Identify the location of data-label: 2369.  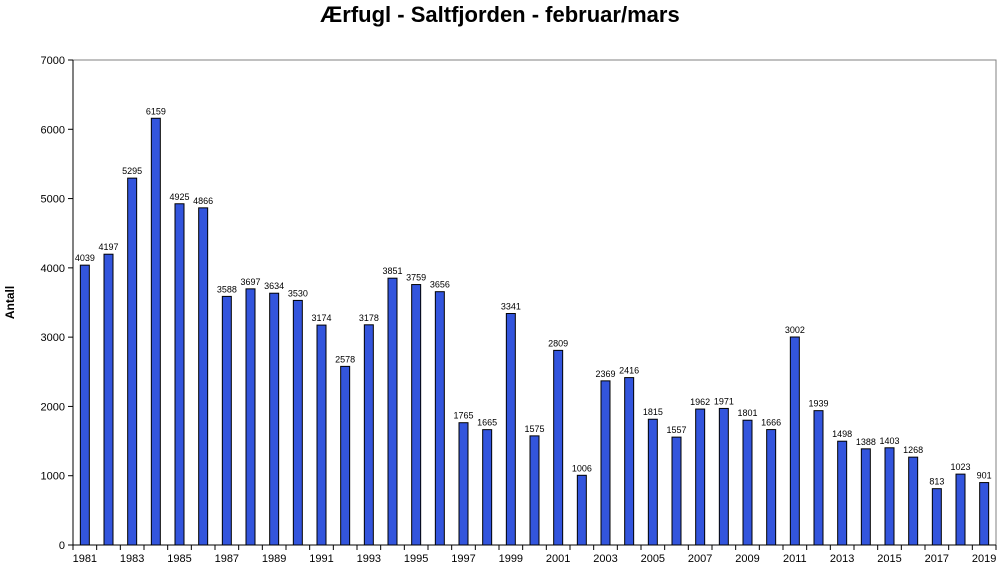
(605, 374).